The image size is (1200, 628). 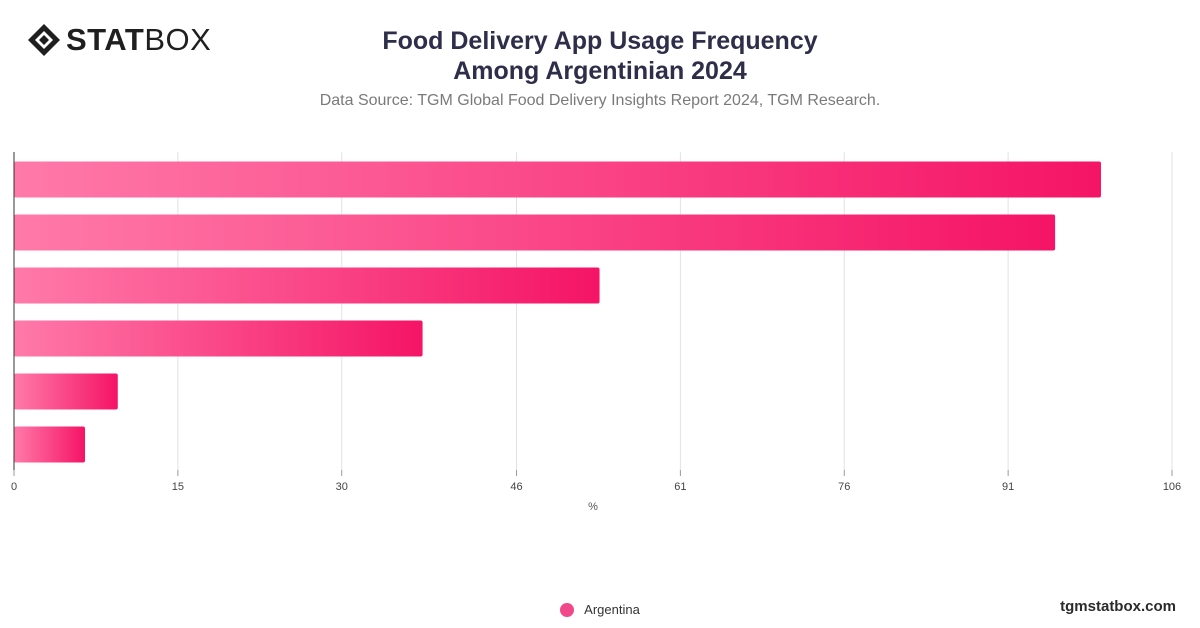 What do you see at coordinates (44, 40) in the screenshot?
I see `diamond-logo-icon` at bounding box center [44, 40].